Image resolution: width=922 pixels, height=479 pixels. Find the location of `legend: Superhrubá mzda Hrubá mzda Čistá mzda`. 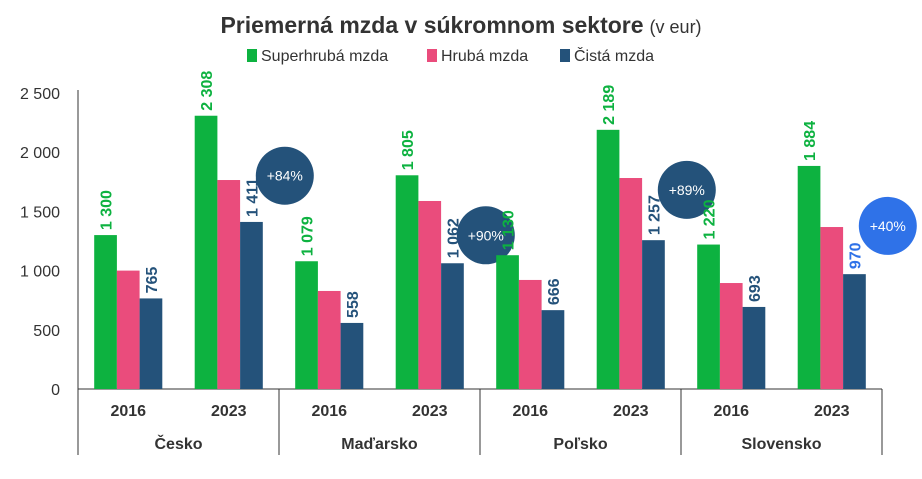

legend: Superhrubá mzda Hrubá mzda Čistá mzda is located at coordinates (450, 55).